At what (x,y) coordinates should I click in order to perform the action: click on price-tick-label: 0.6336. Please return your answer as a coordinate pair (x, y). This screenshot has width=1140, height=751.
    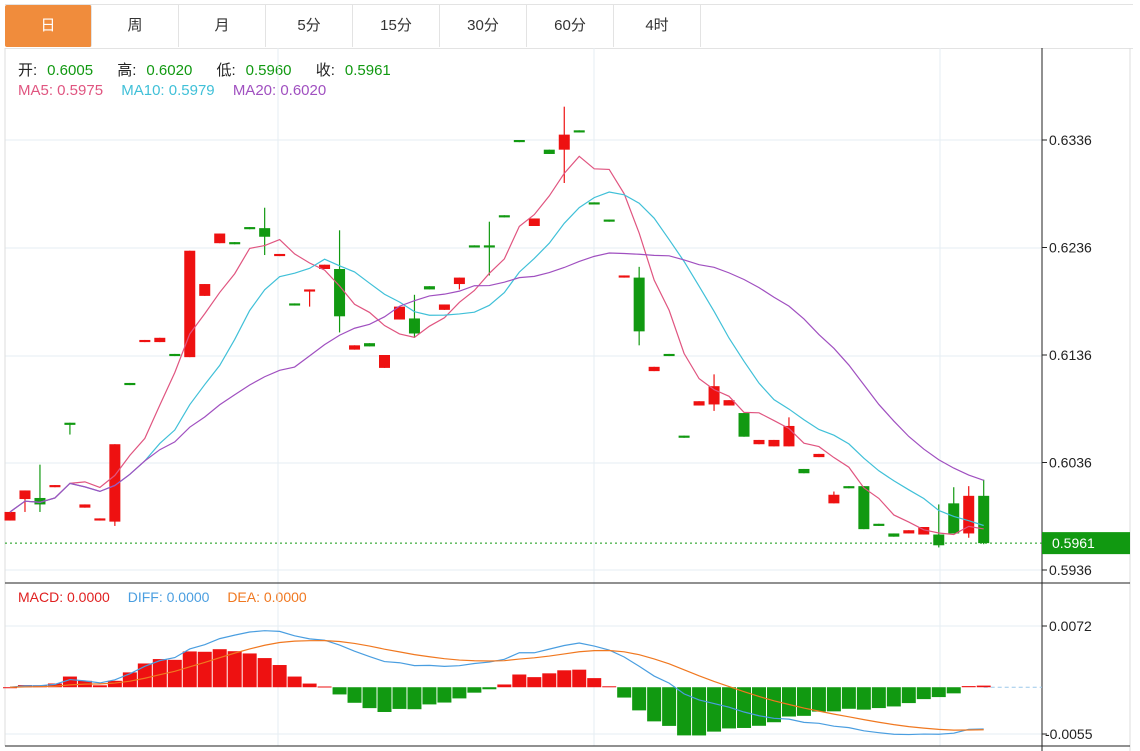
    Looking at the image, I should click on (1070, 140).